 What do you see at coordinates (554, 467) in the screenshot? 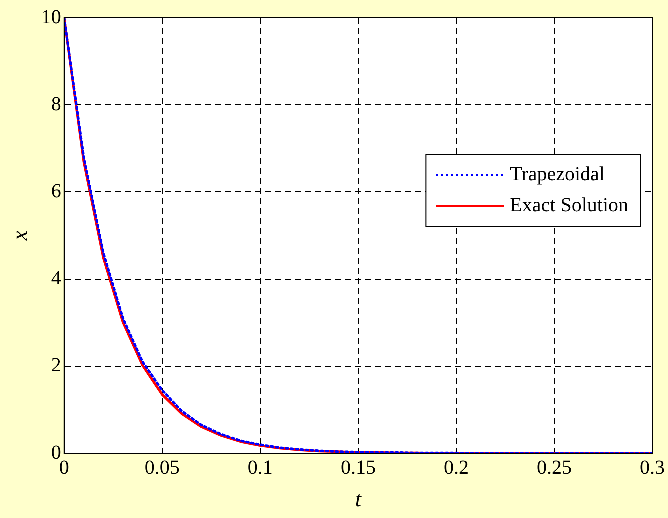
I see `x-tick-label: 0.25` at bounding box center [554, 467].